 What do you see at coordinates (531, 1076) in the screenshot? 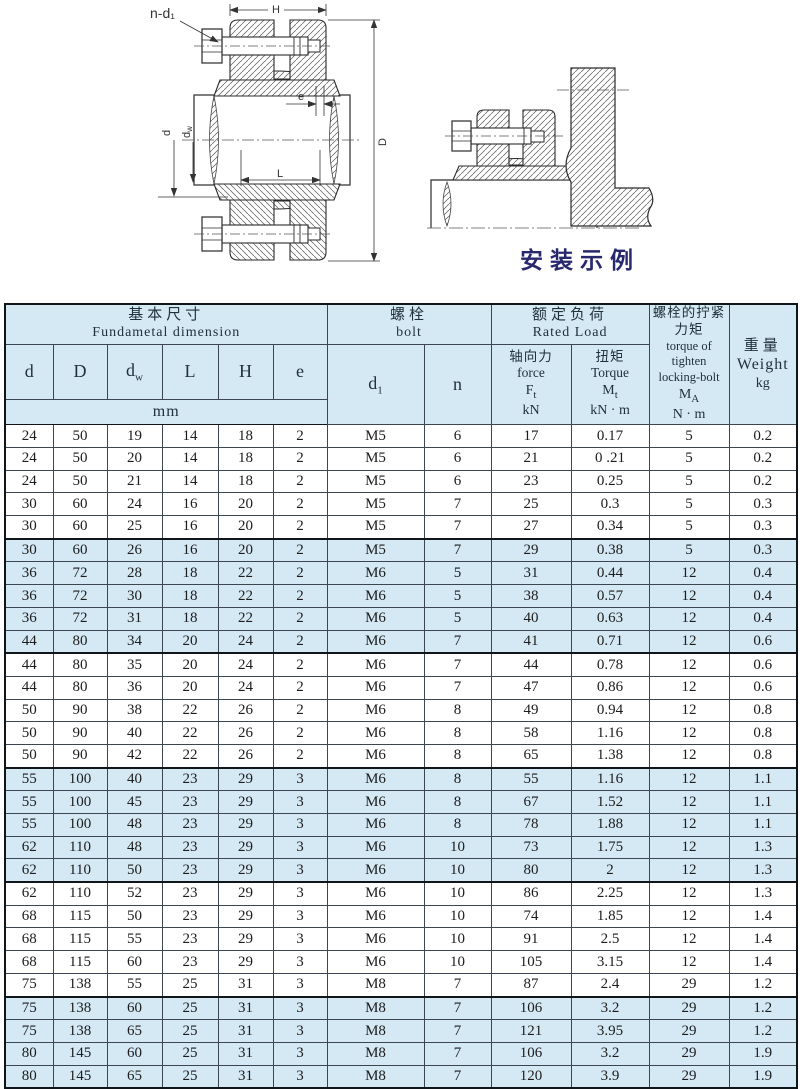
I see `table-cell: 120` at bounding box center [531, 1076].